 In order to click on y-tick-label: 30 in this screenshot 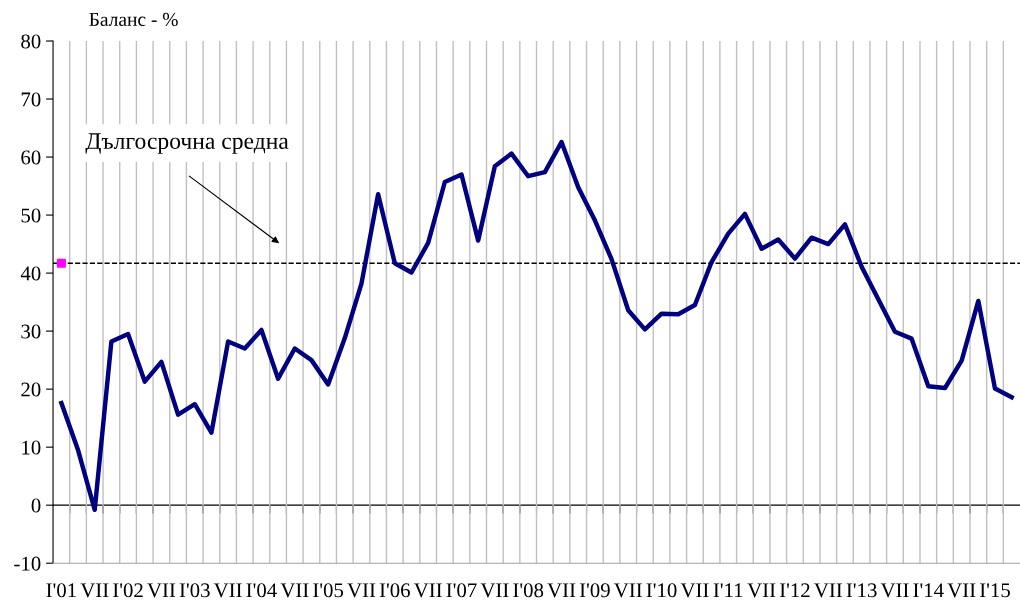, I will do `click(31, 331)`.